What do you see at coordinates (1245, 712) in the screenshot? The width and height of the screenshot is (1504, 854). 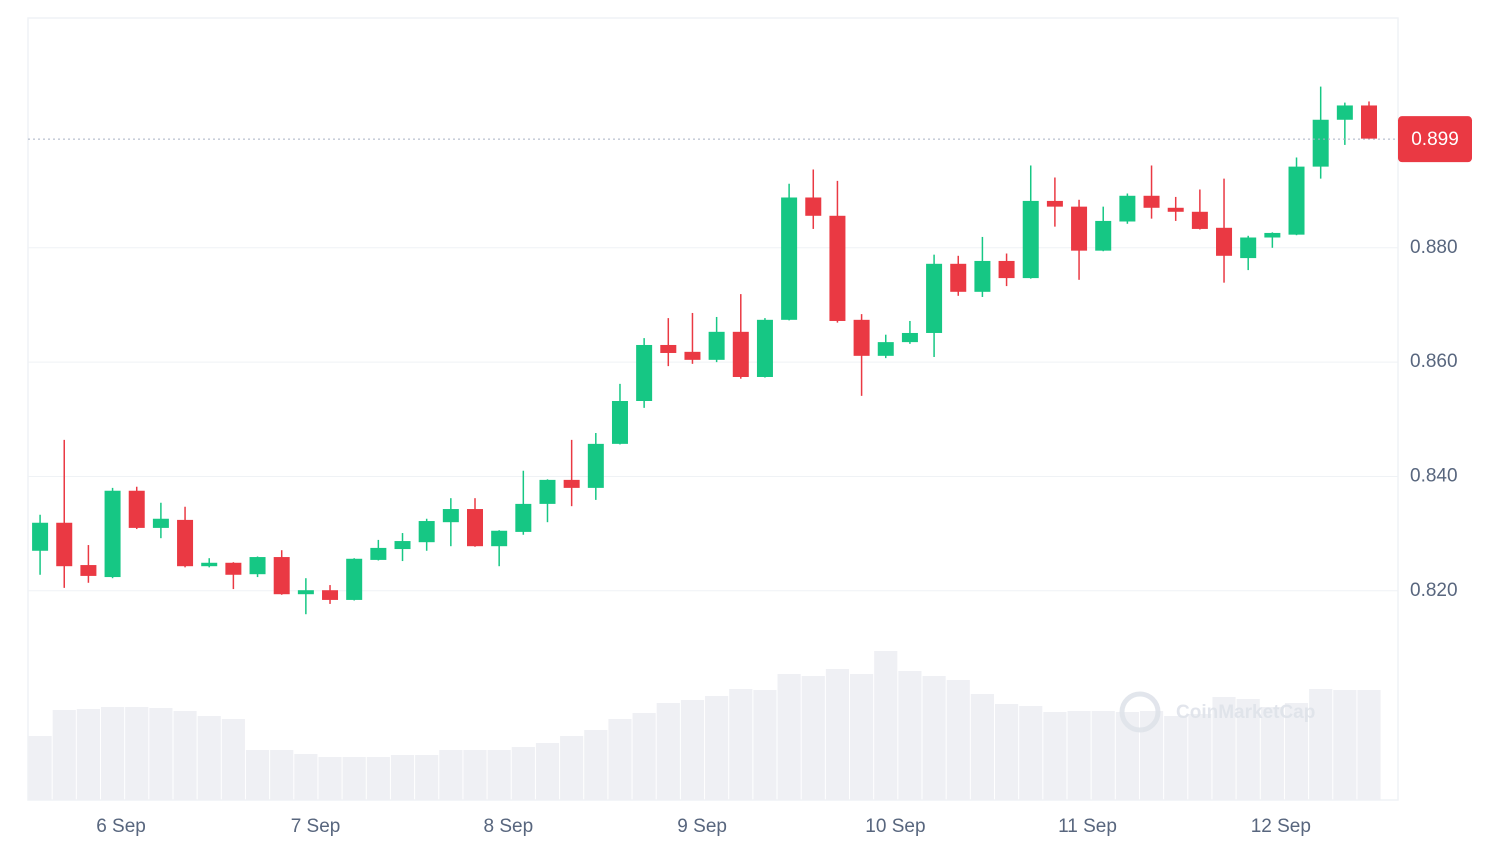 I see `watermark-text: CoinMarketCap` at bounding box center [1245, 712].